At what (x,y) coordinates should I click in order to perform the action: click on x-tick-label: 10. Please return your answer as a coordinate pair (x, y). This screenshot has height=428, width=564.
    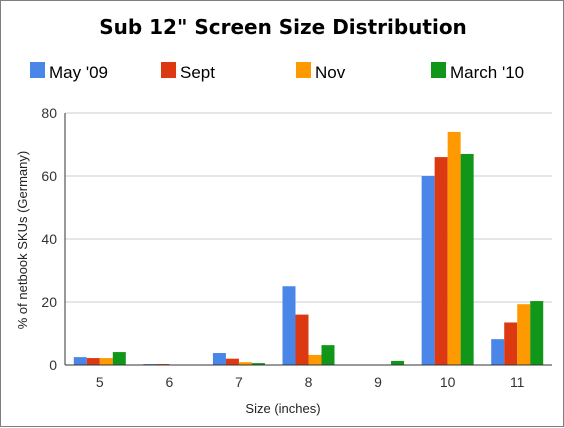
    Looking at the image, I should click on (448, 382).